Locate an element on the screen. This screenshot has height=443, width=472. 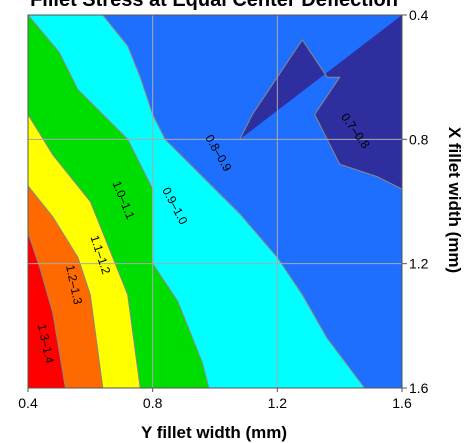
y-axis-ticks: 0.4 0.8 1.2 1.6 is located at coordinates (415, 201).